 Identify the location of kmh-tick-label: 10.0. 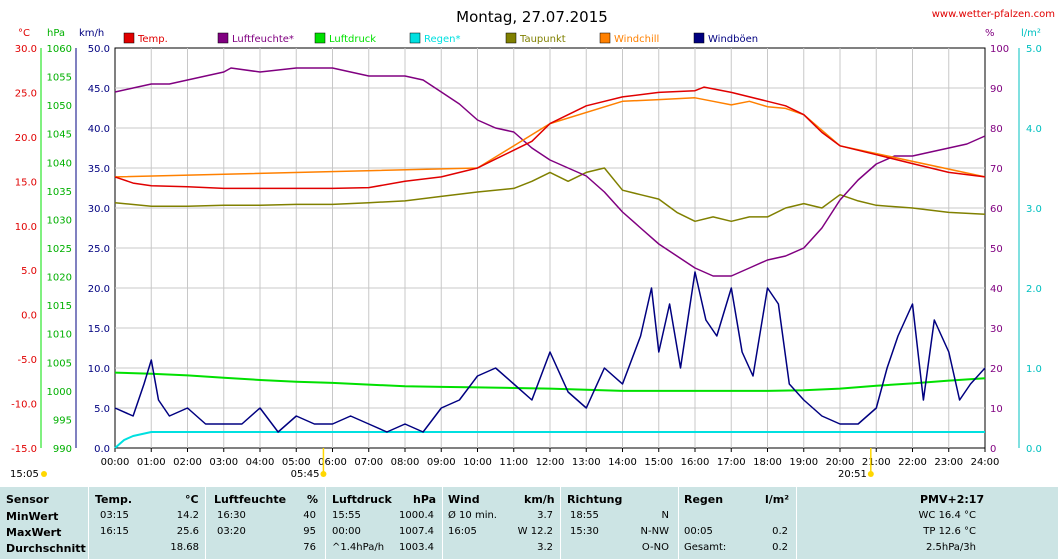
(99, 369).